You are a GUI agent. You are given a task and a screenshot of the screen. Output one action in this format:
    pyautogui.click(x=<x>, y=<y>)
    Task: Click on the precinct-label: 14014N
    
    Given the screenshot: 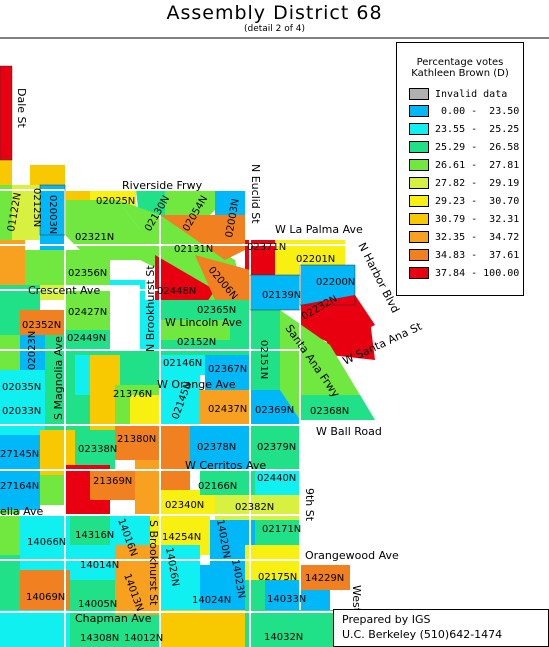 What is the action you would take?
    pyautogui.click(x=99, y=565)
    